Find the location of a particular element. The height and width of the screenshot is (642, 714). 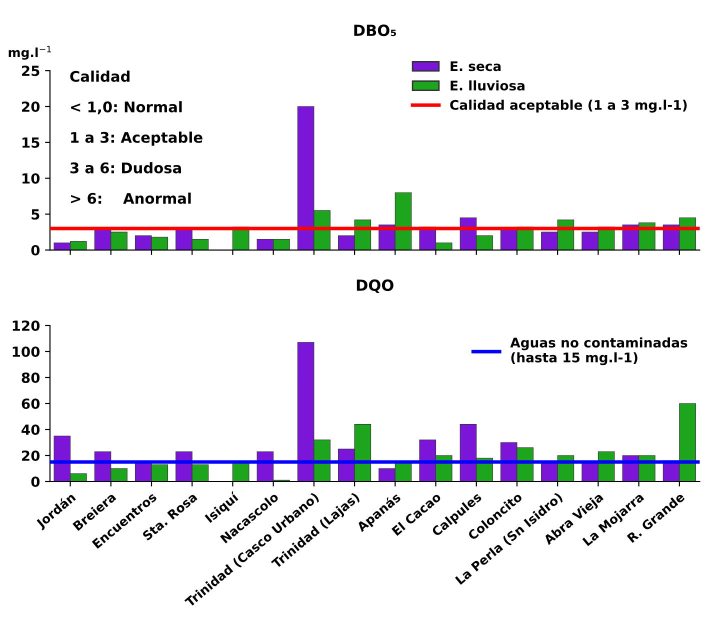

y-tick-label: 10 is located at coordinates (31, 178).